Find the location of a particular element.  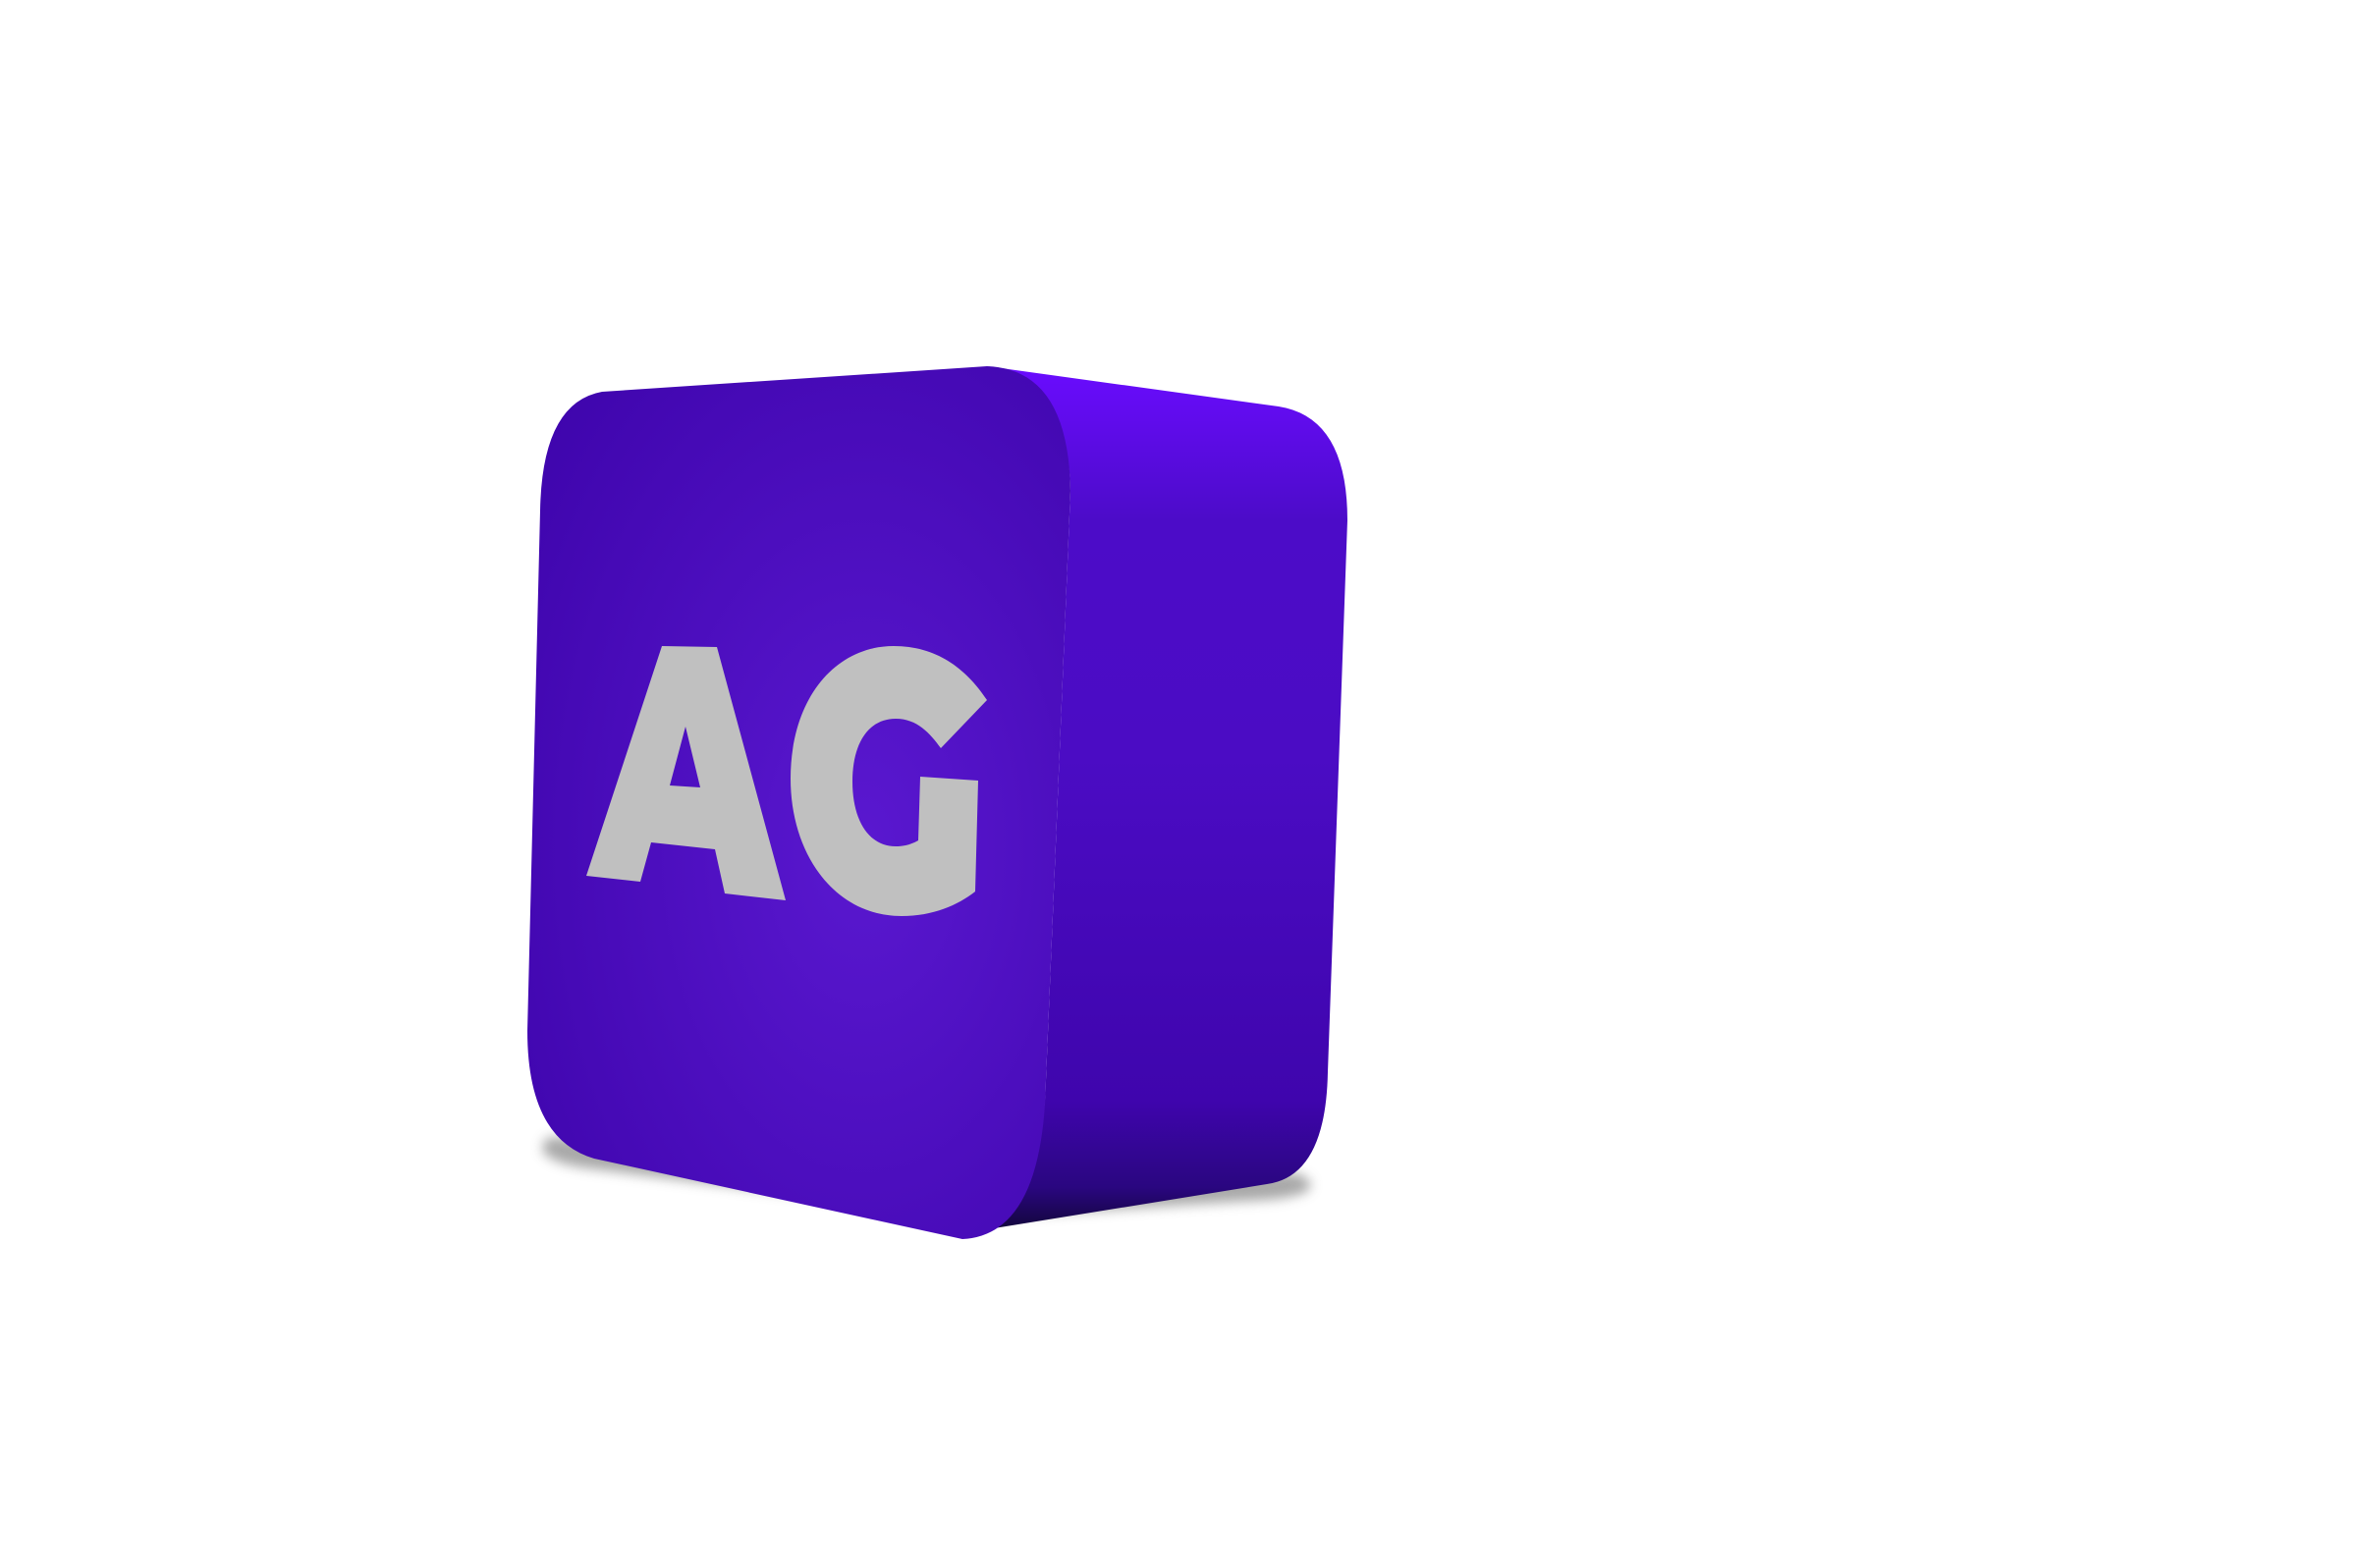

logo-letters is located at coordinates (786, 781).